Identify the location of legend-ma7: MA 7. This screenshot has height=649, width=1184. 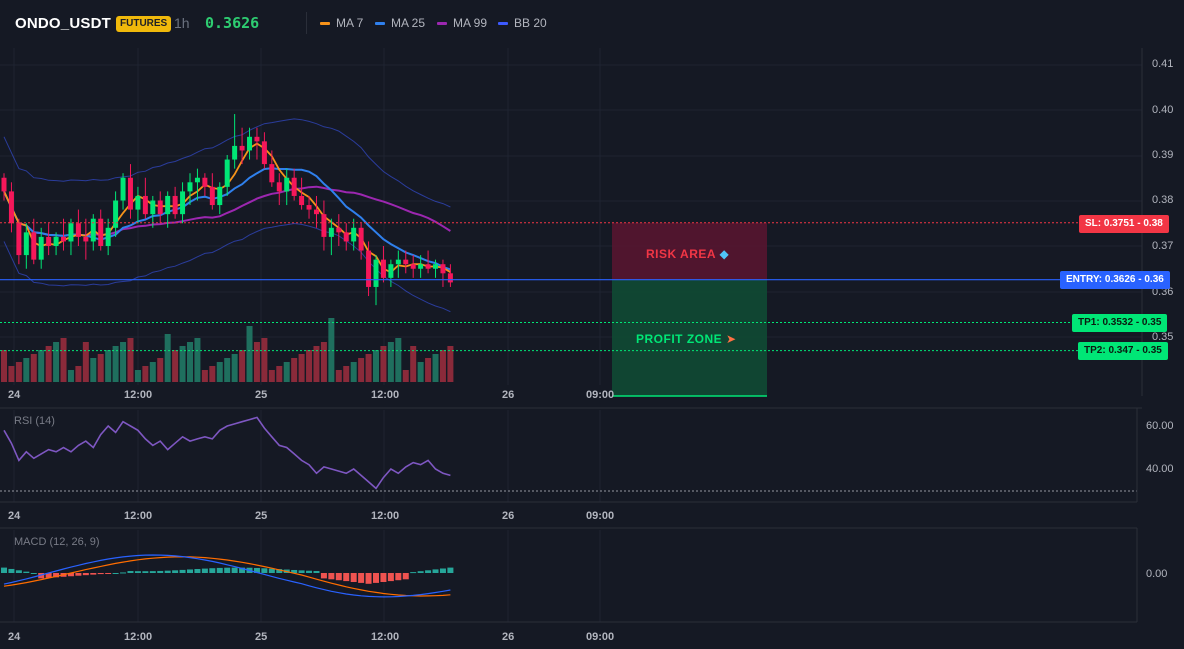
(341, 23).